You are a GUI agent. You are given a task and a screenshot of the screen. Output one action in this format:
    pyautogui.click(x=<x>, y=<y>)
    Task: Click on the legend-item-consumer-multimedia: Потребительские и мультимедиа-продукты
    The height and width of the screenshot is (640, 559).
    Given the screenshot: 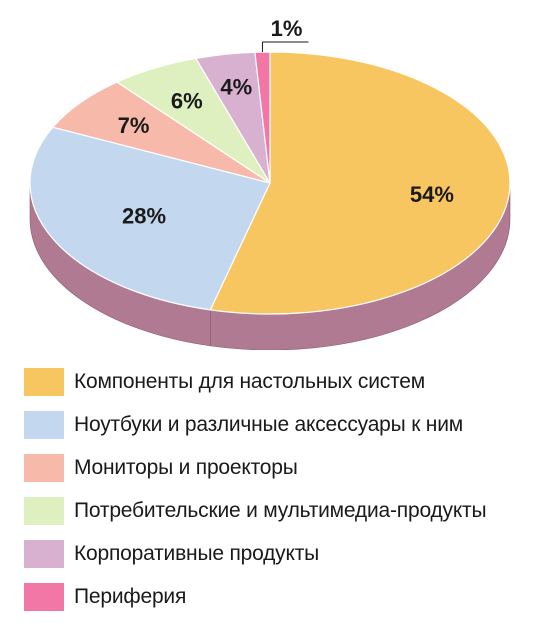 What is the action you would take?
    pyautogui.click(x=289, y=510)
    